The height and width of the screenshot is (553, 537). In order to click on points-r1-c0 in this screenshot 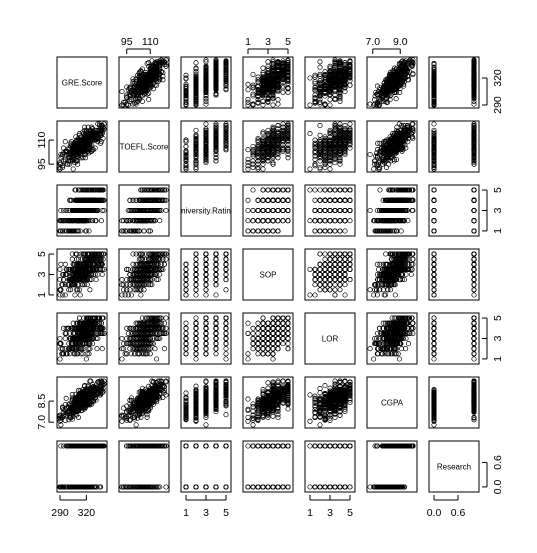, I will do `click(82, 146)`.